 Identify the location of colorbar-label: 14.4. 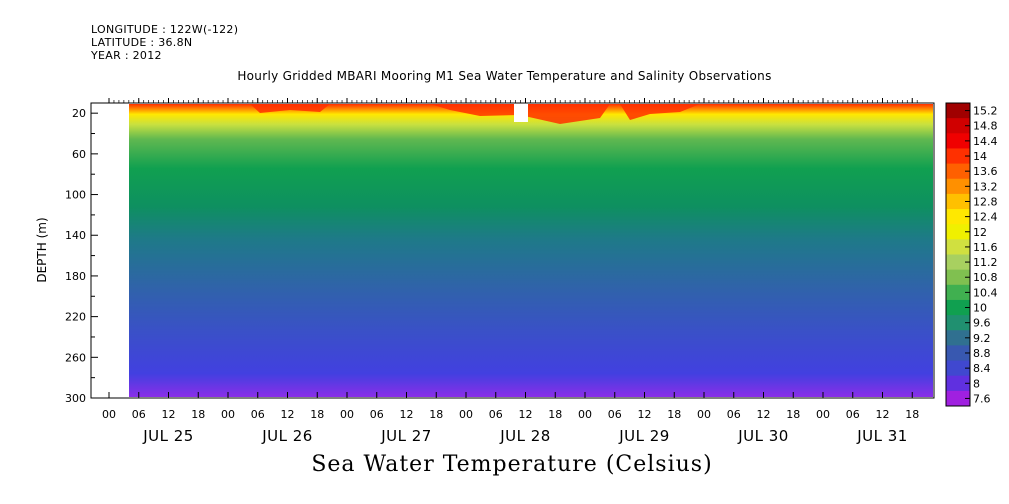
(985, 141).